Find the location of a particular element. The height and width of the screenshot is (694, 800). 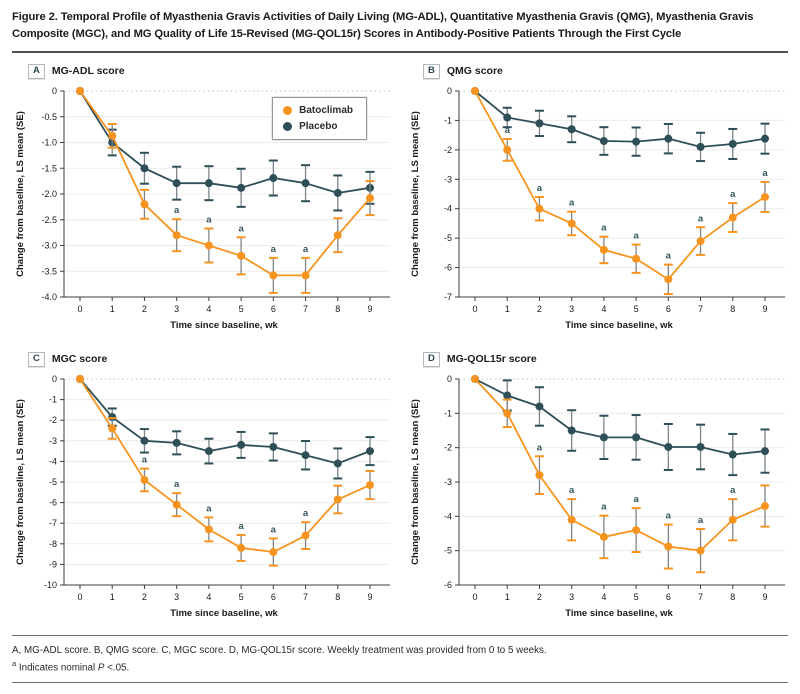

svg-text: -3.0 is located at coordinates (49, 245).